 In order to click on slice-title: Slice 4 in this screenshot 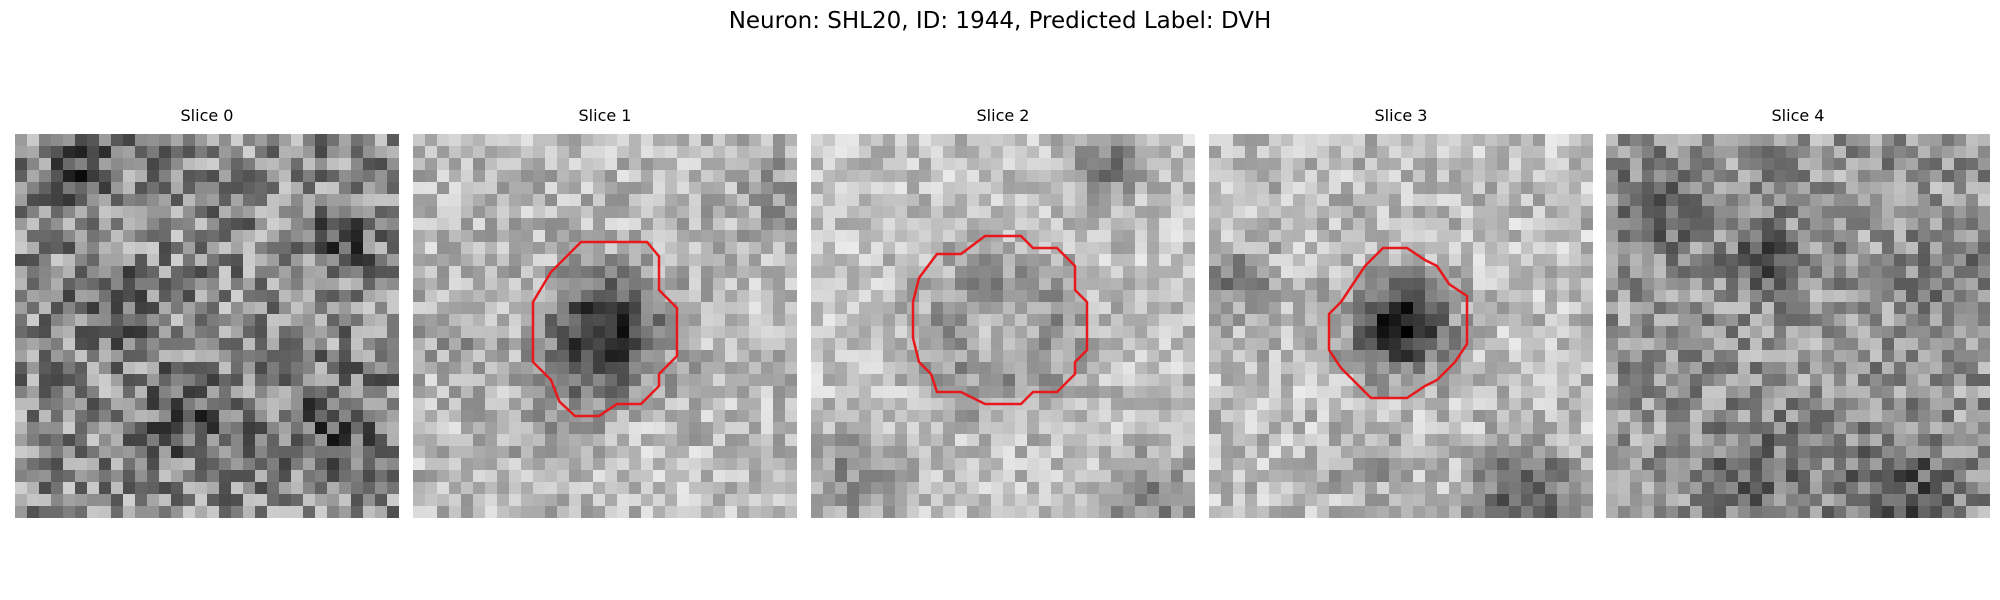, I will do `click(1798, 116)`.